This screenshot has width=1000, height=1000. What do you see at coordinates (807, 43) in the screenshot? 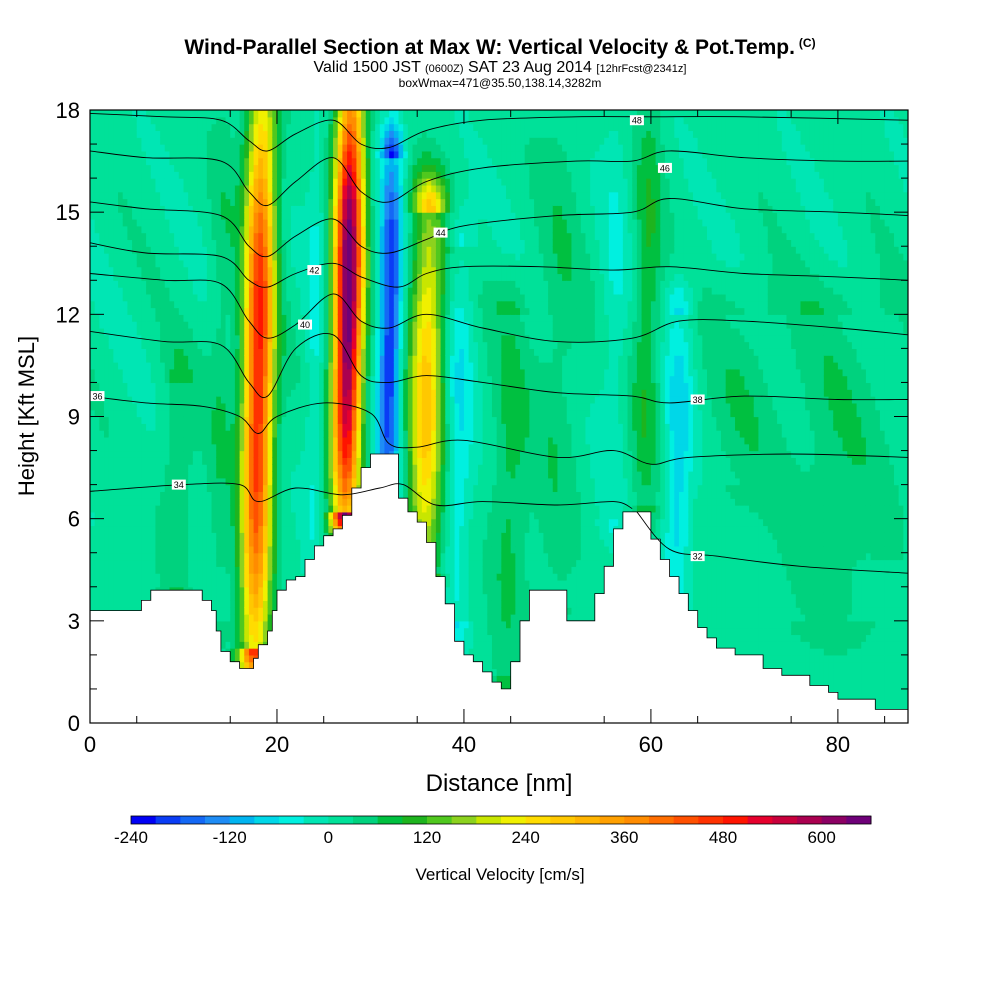
I see `copyright-mark: (C)` at bounding box center [807, 43].